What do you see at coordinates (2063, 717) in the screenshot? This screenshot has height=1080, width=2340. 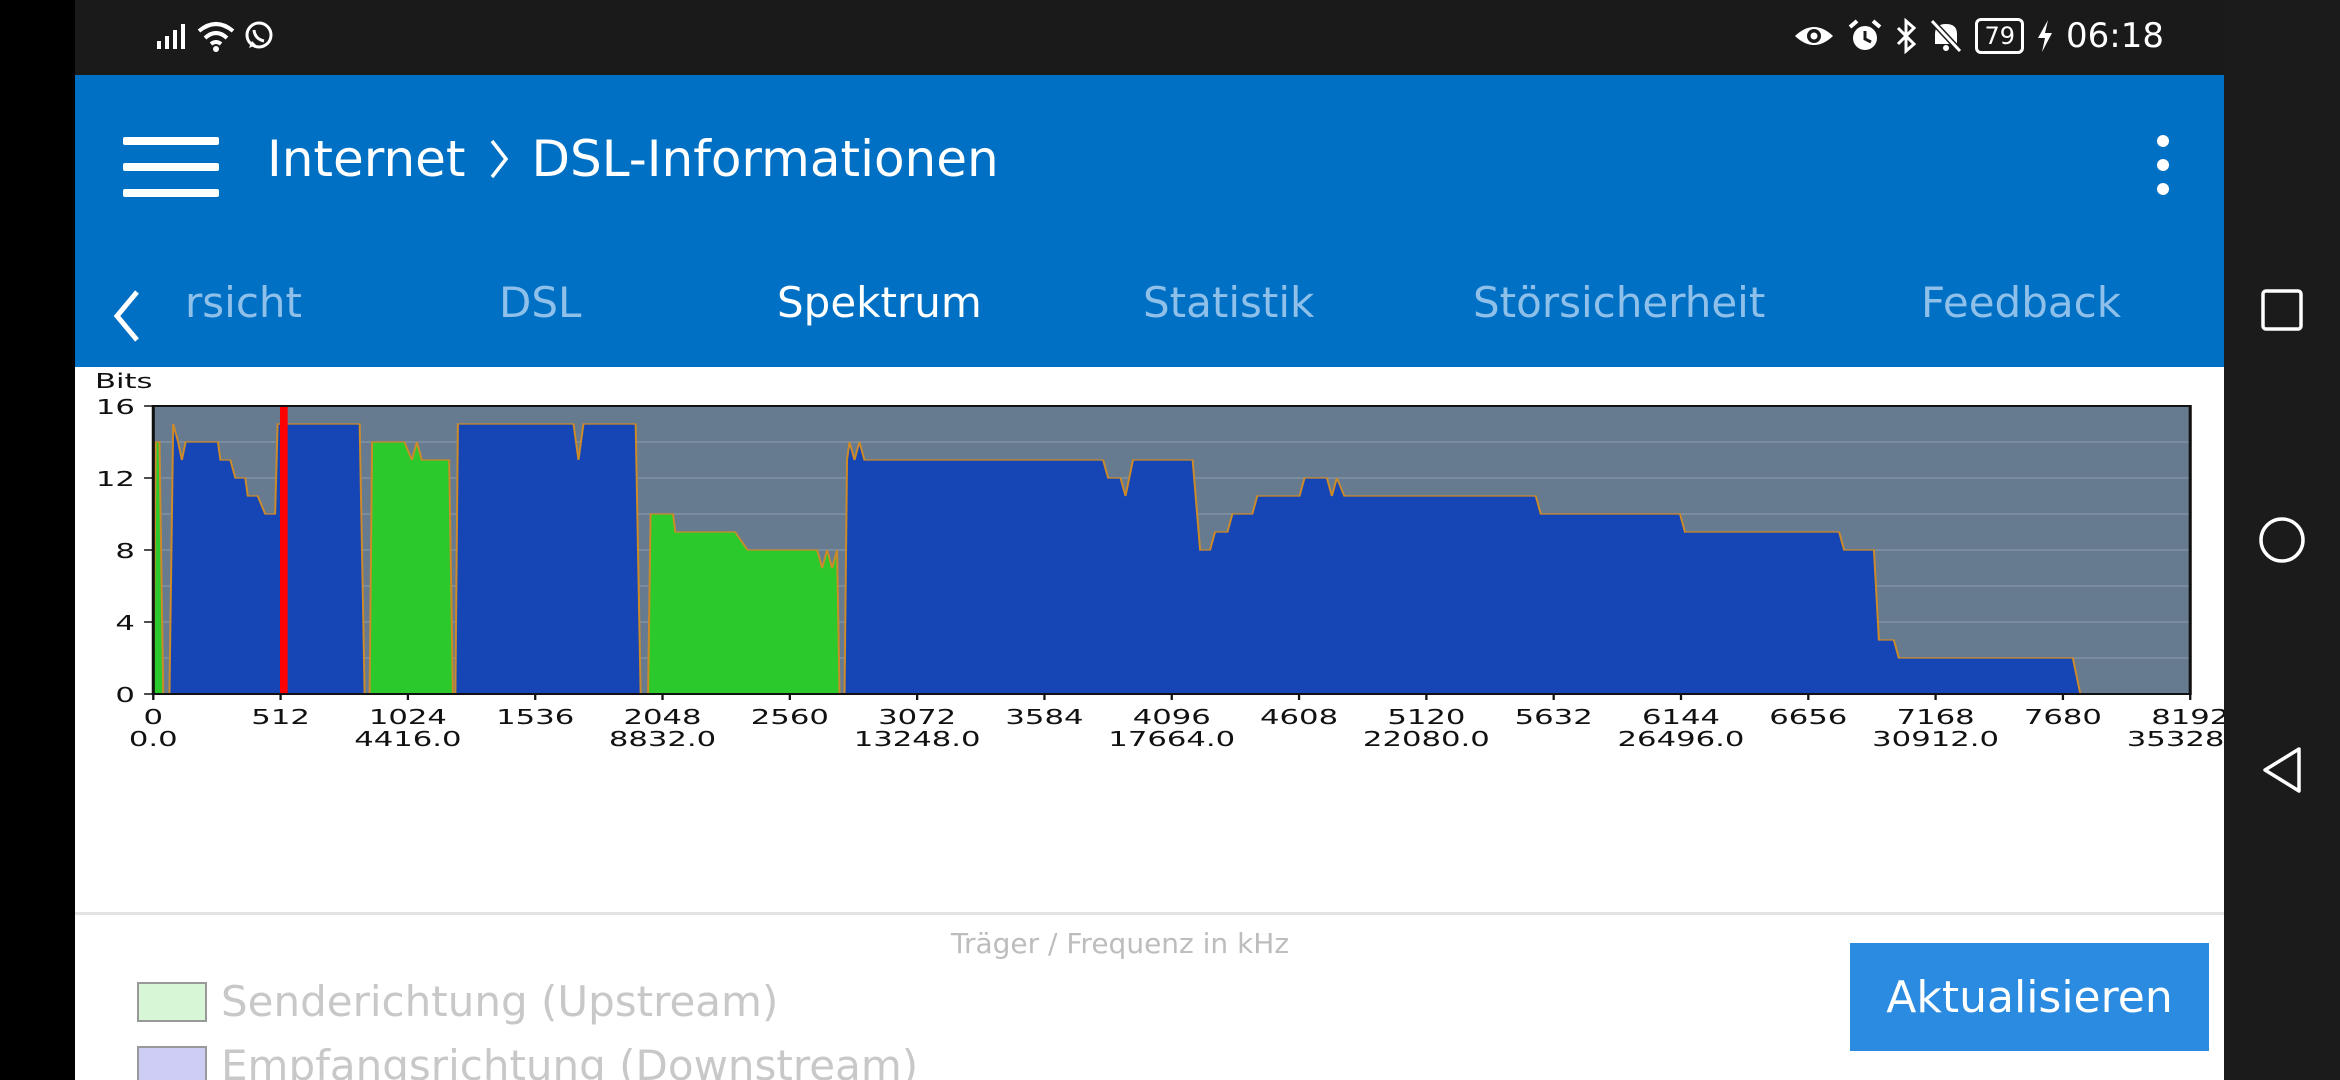 I see `x-tick-label: 7680` at bounding box center [2063, 717].